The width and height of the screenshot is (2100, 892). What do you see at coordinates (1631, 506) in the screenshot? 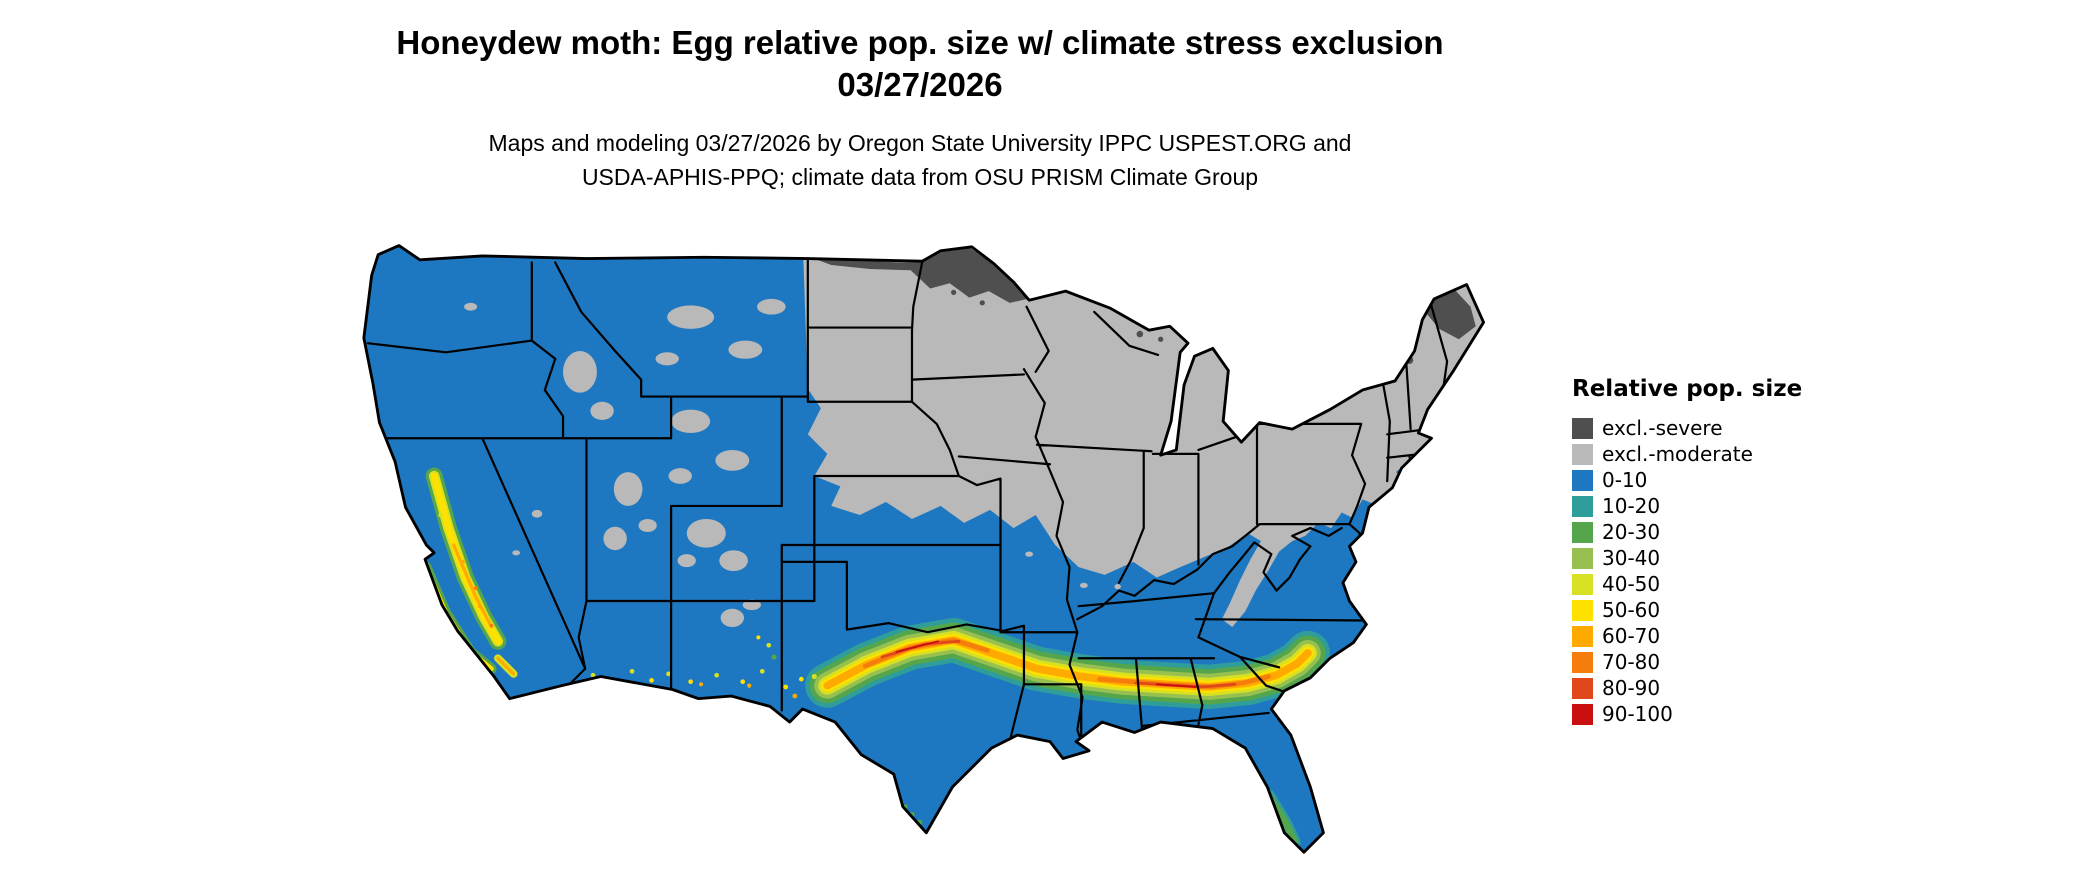
I see `legend-item-label: 10-20` at bounding box center [1631, 506].